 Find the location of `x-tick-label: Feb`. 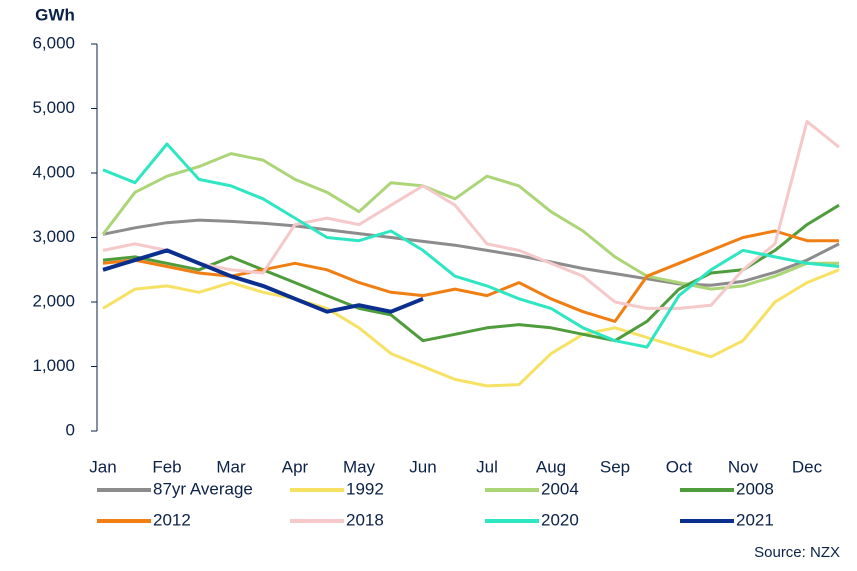

x-tick-label: Feb is located at coordinates (166, 466).